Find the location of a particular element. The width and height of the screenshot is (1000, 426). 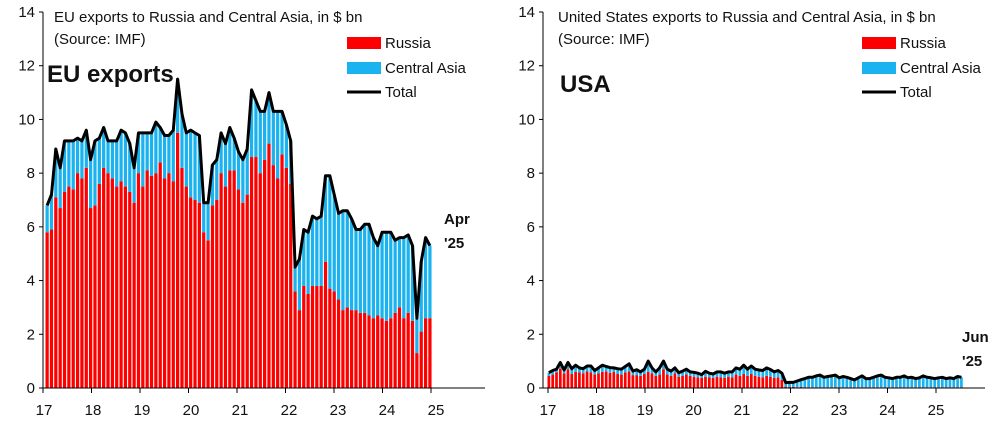

y-tick-label: 12 is located at coordinates (26, 66).